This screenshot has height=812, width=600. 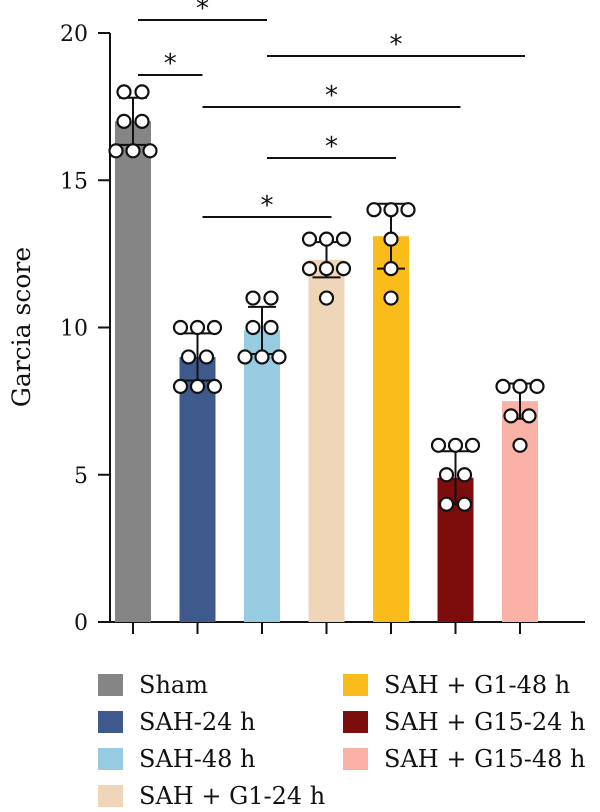 I want to click on significance-label-5: *, so click(x=267, y=206).